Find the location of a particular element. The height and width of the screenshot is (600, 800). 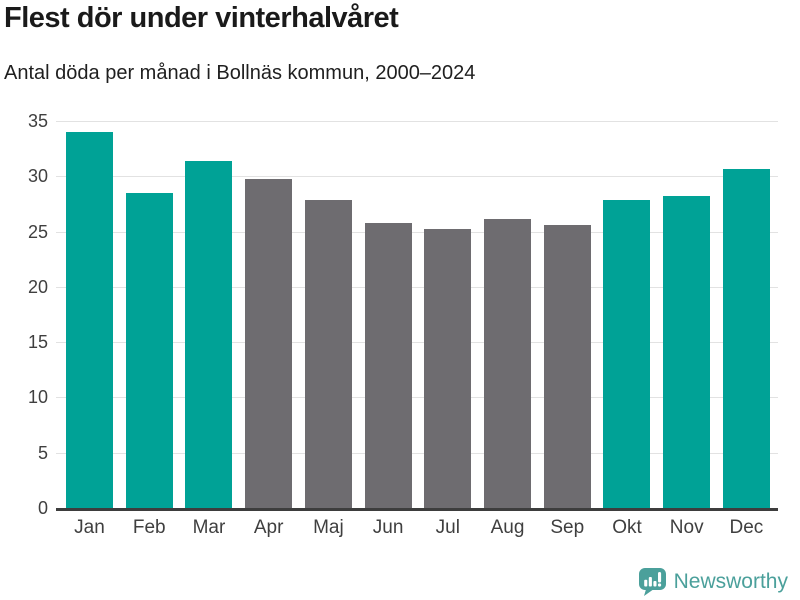

x-axis-label-nov: Nov is located at coordinates (686, 527).